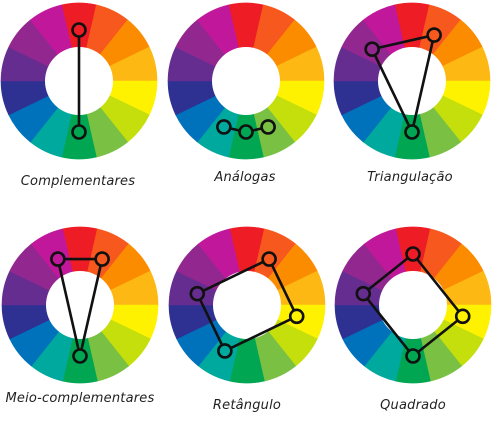 The height and width of the screenshot is (442, 495). What do you see at coordinates (244, 177) in the screenshot?
I see `label-analogas: Análogas` at bounding box center [244, 177].